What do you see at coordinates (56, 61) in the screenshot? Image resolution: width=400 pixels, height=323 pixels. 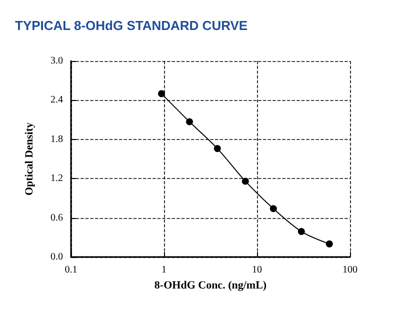 I see `y-tick-label: 3.0` at bounding box center [56, 61].